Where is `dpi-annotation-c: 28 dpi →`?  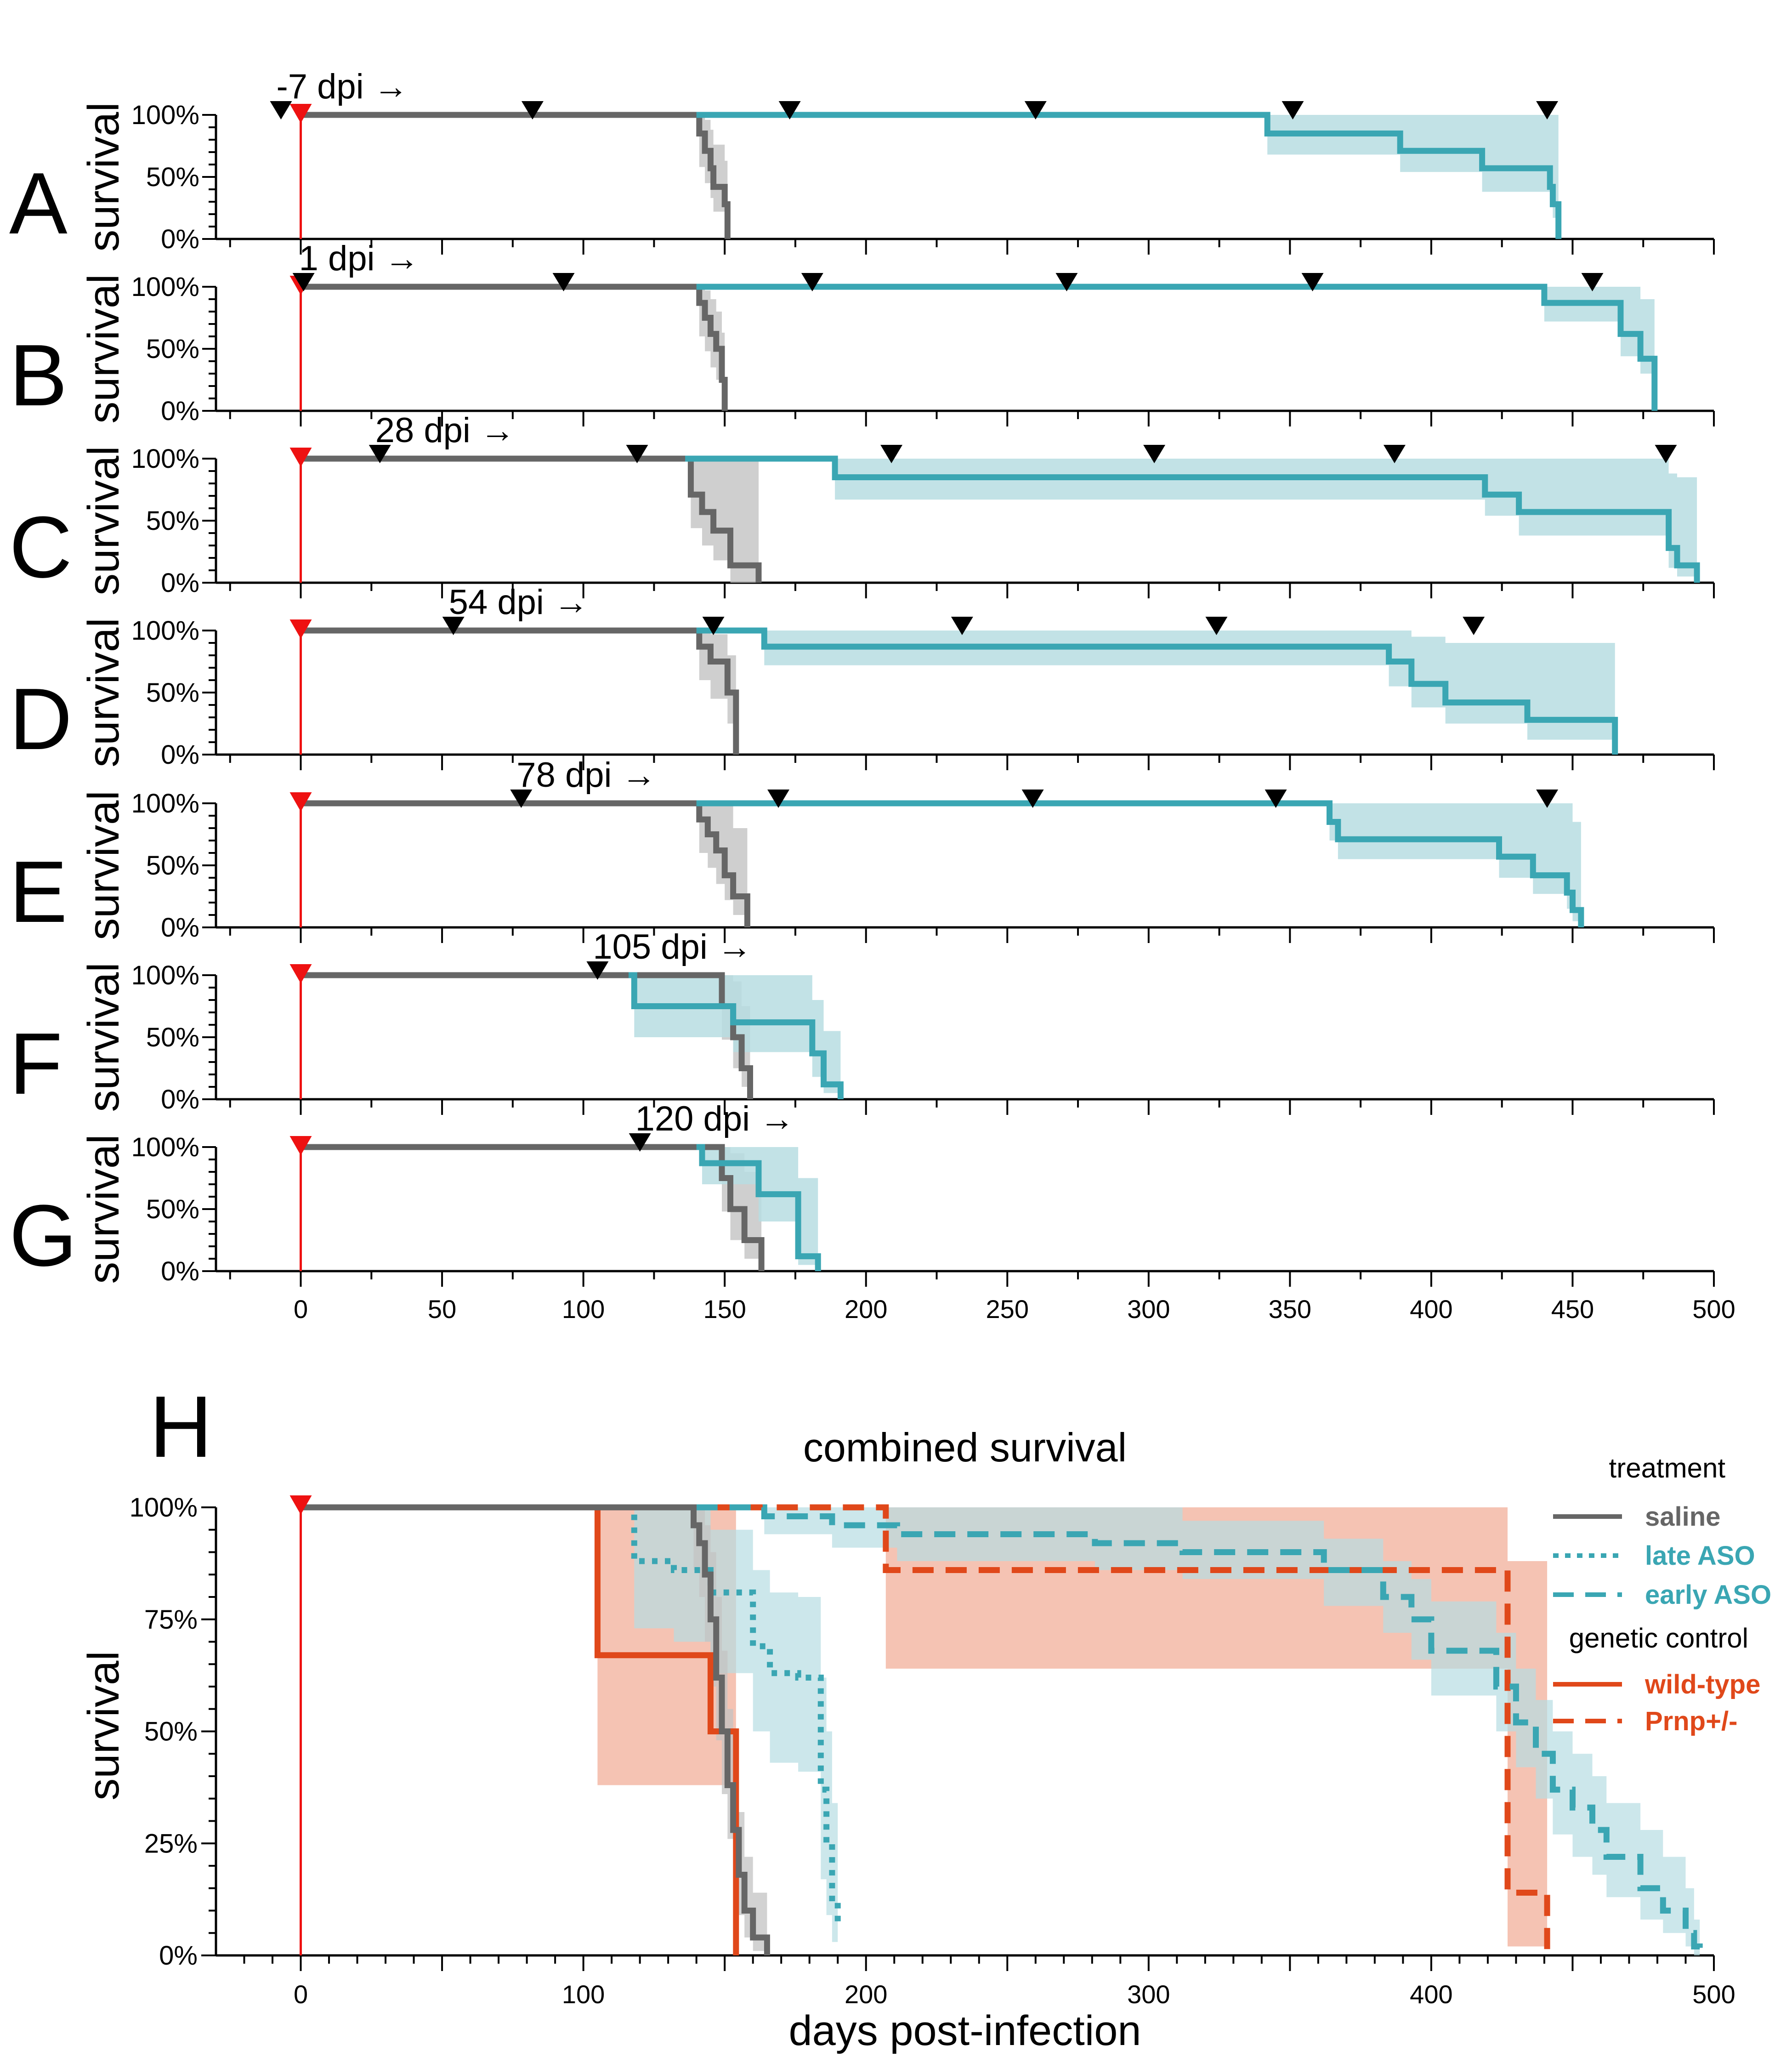
dpi-annotation-c: 28 dpi → is located at coordinates (445, 430).